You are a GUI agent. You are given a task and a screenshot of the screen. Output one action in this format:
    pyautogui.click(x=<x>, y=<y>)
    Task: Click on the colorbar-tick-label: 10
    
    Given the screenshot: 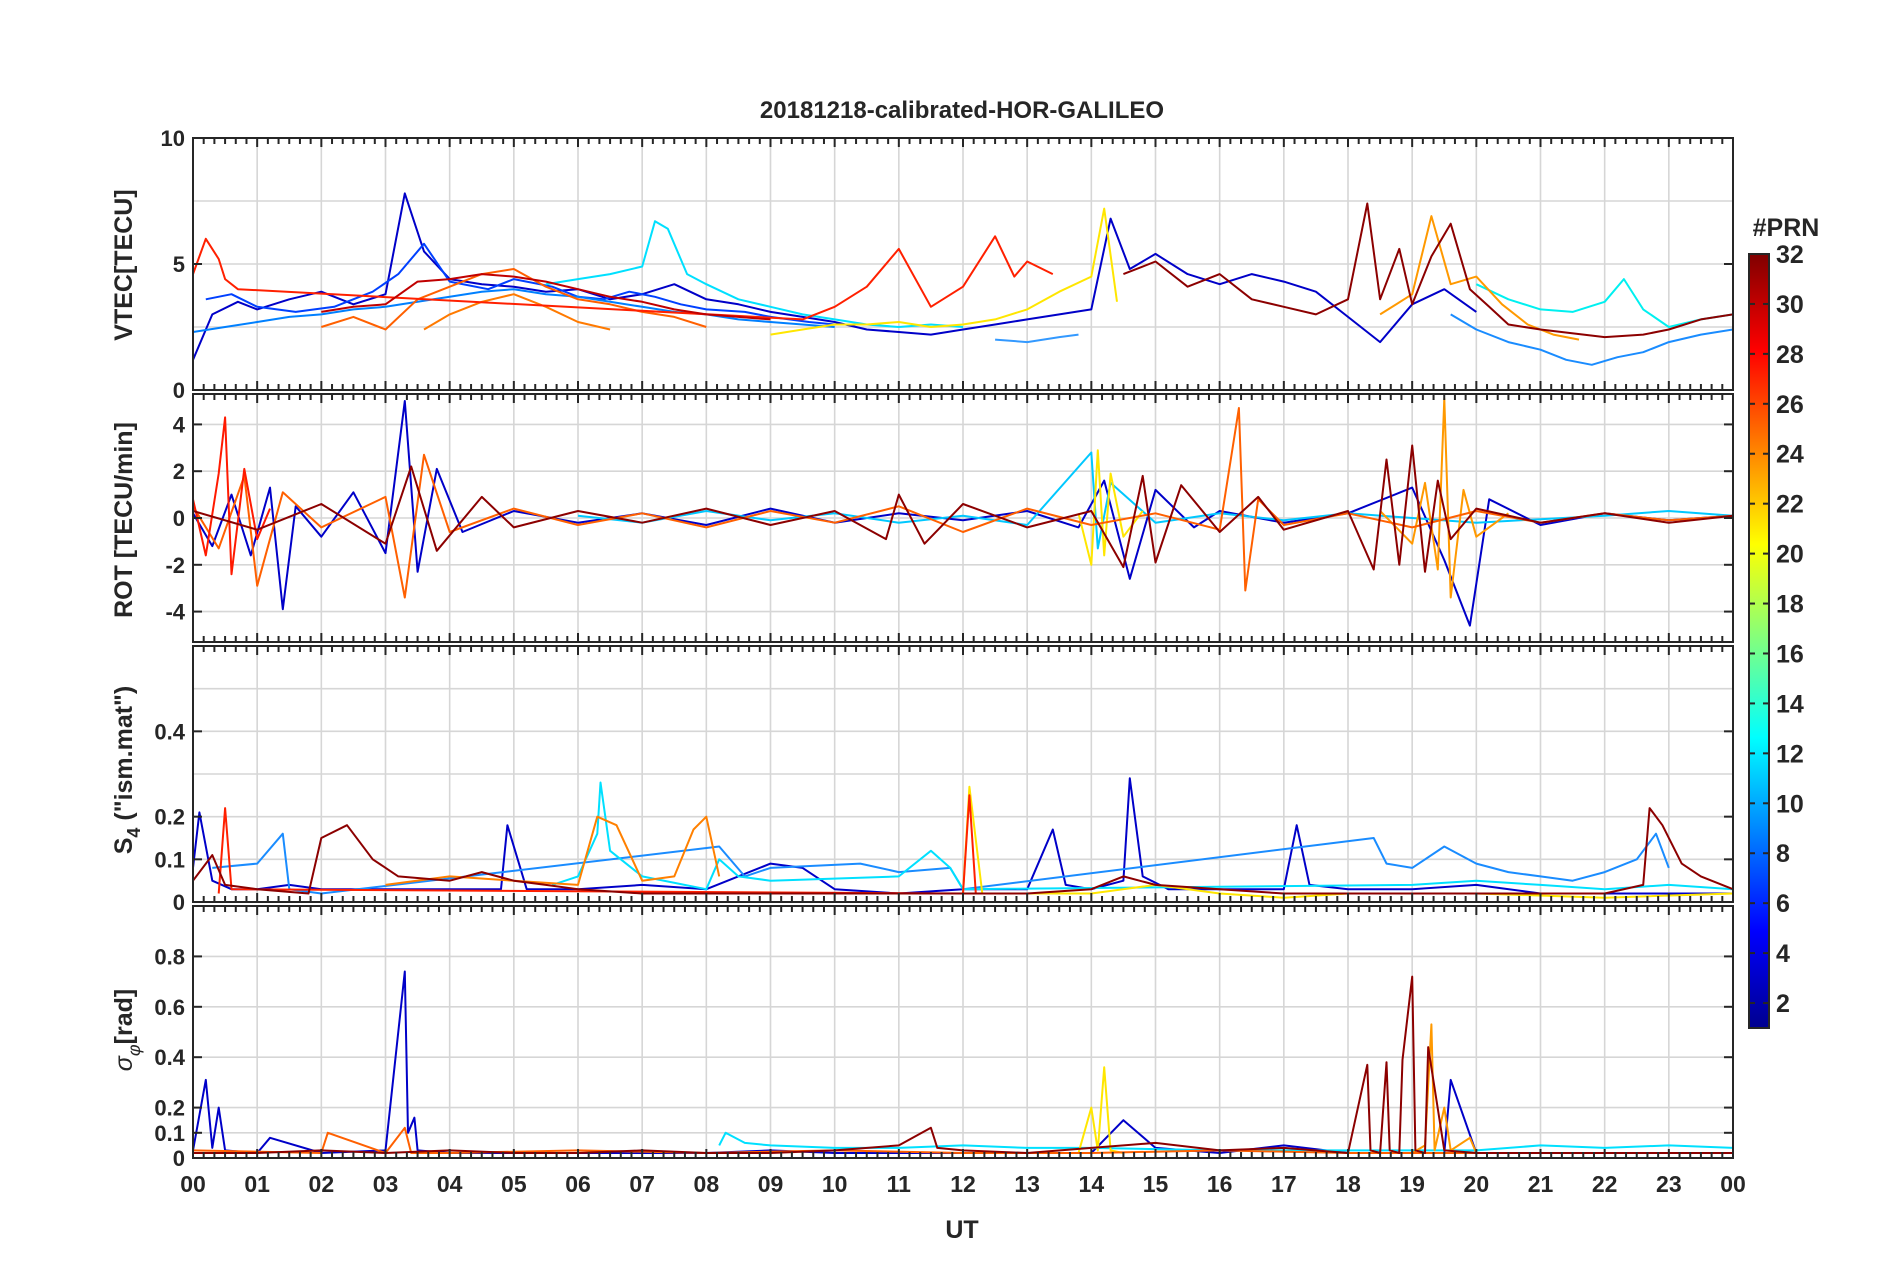 What is the action you would take?
    pyautogui.click(x=1790, y=804)
    